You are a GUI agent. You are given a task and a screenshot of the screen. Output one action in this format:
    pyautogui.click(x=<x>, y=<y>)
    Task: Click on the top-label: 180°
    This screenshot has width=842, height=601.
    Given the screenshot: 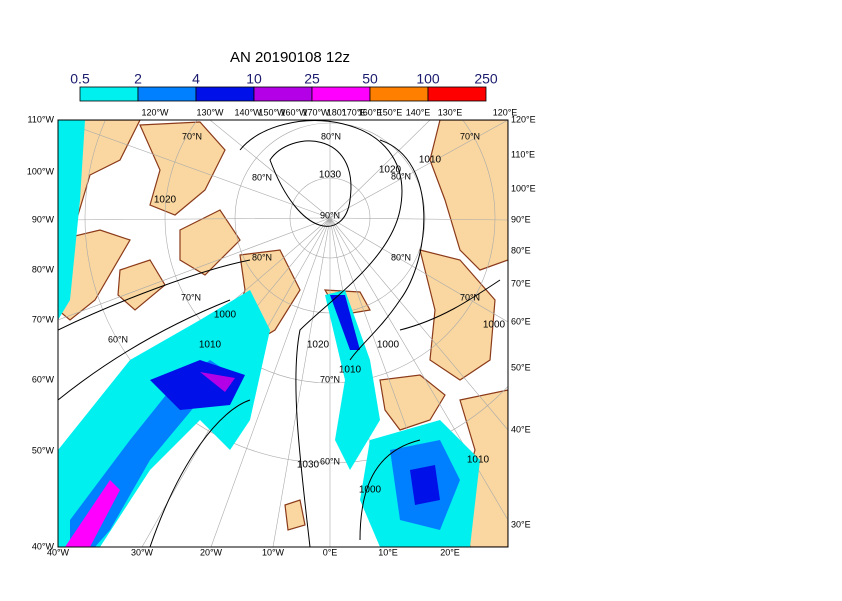 What is the action you would take?
    pyautogui.click(x=336, y=112)
    